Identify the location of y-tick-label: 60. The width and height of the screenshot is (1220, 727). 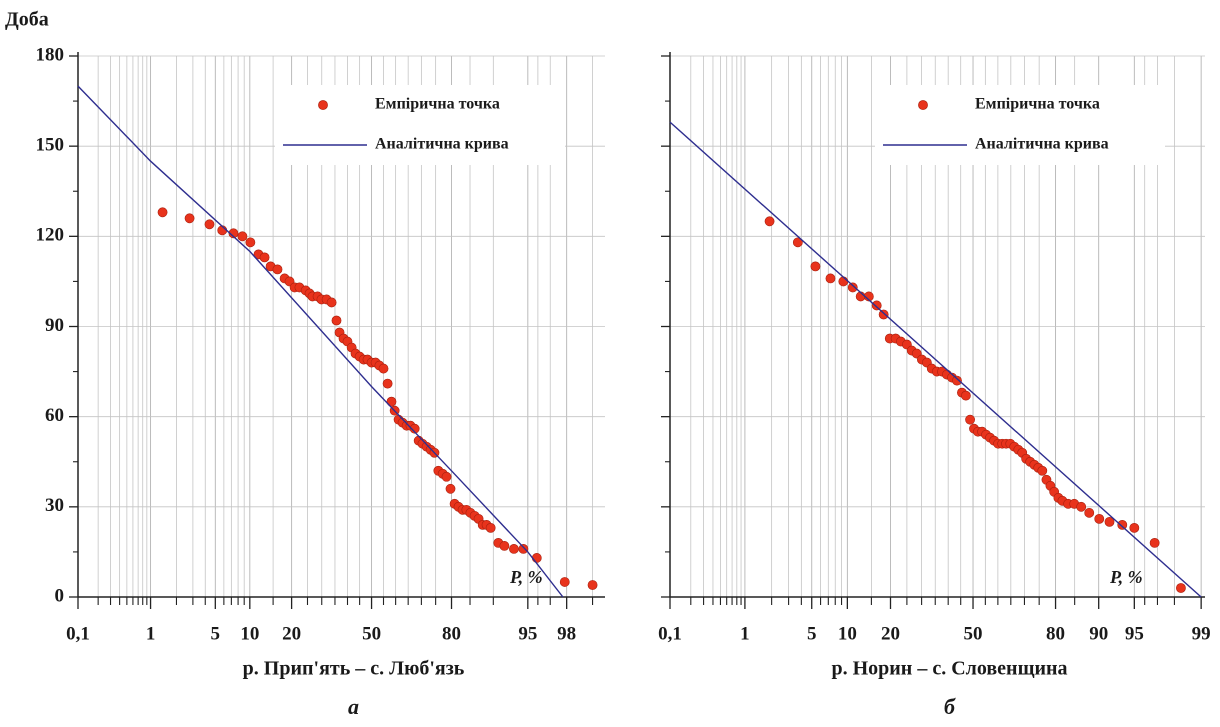
(54, 415).